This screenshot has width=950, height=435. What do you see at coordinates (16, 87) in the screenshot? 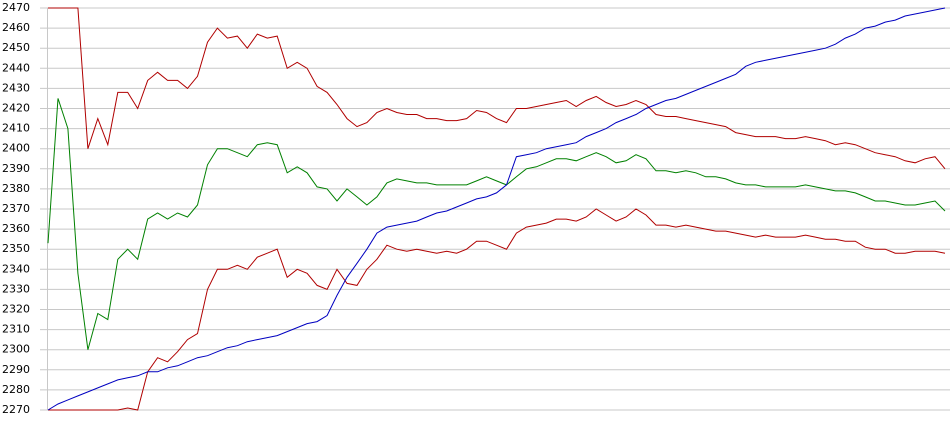
I see `y-tick-label: 2430` at bounding box center [16, 87].